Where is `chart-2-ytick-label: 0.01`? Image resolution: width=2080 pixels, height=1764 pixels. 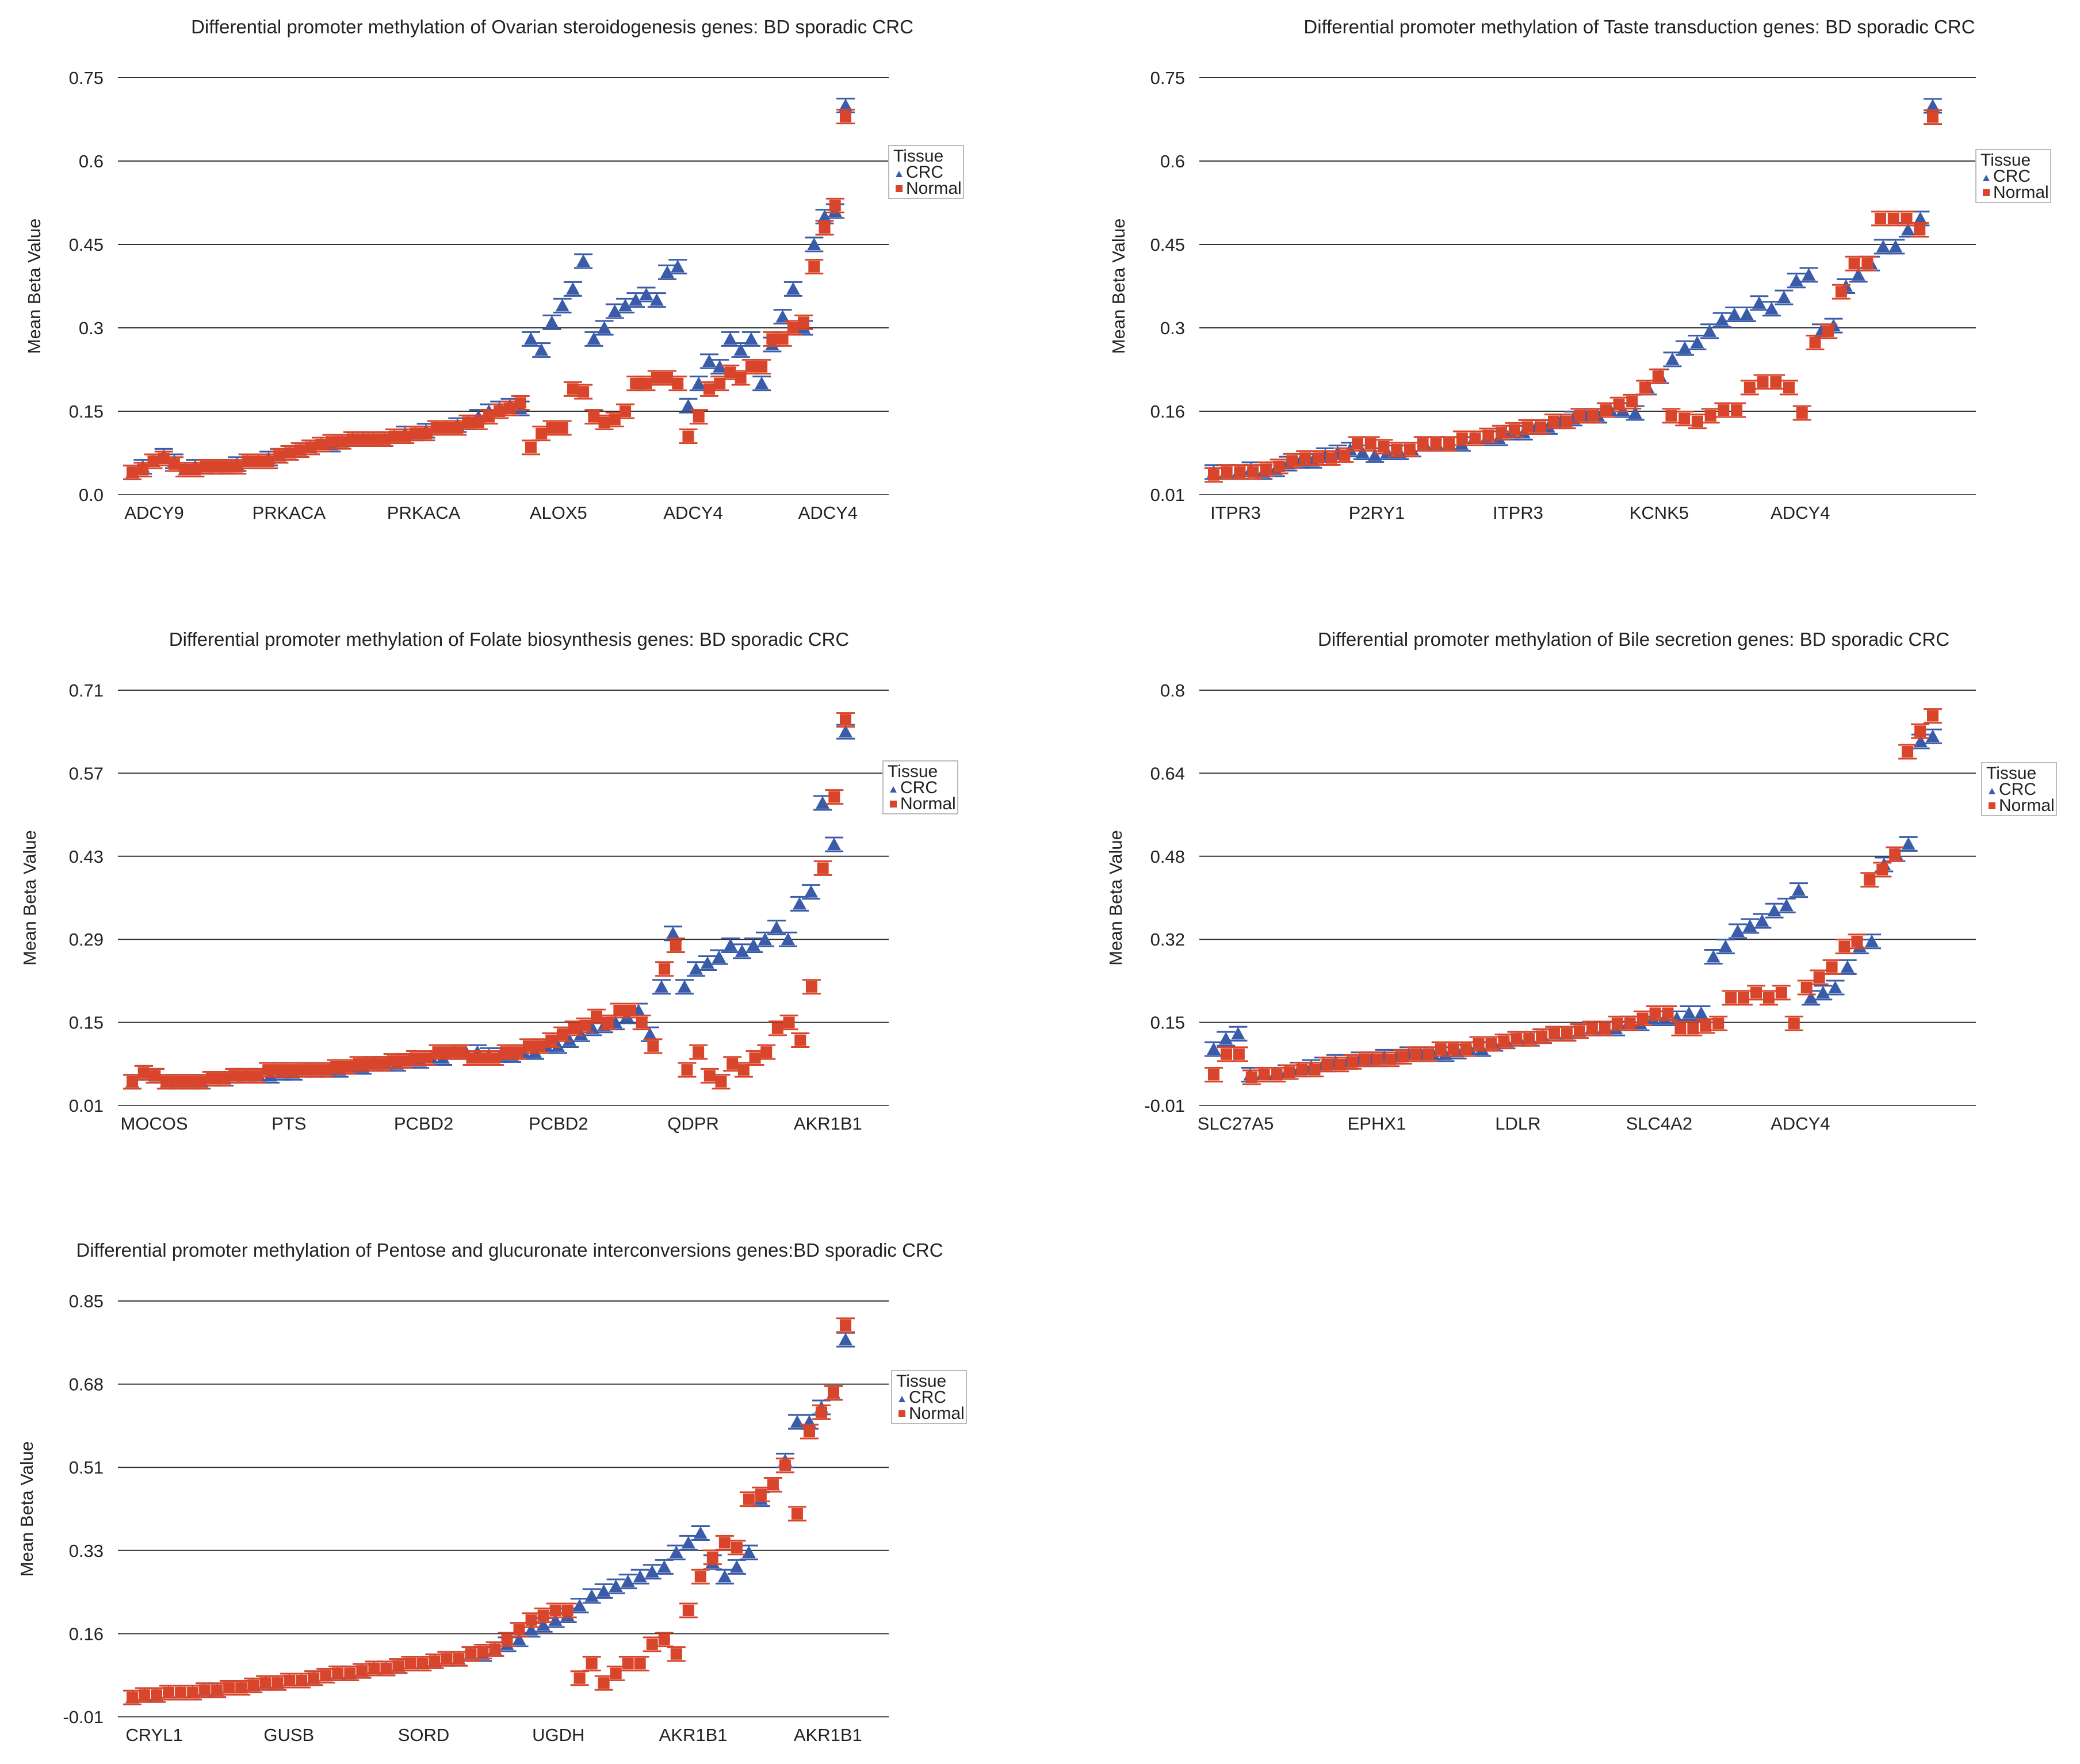
chart-2-ytick-label: 0.01 is located at coordinates (1167, 495).